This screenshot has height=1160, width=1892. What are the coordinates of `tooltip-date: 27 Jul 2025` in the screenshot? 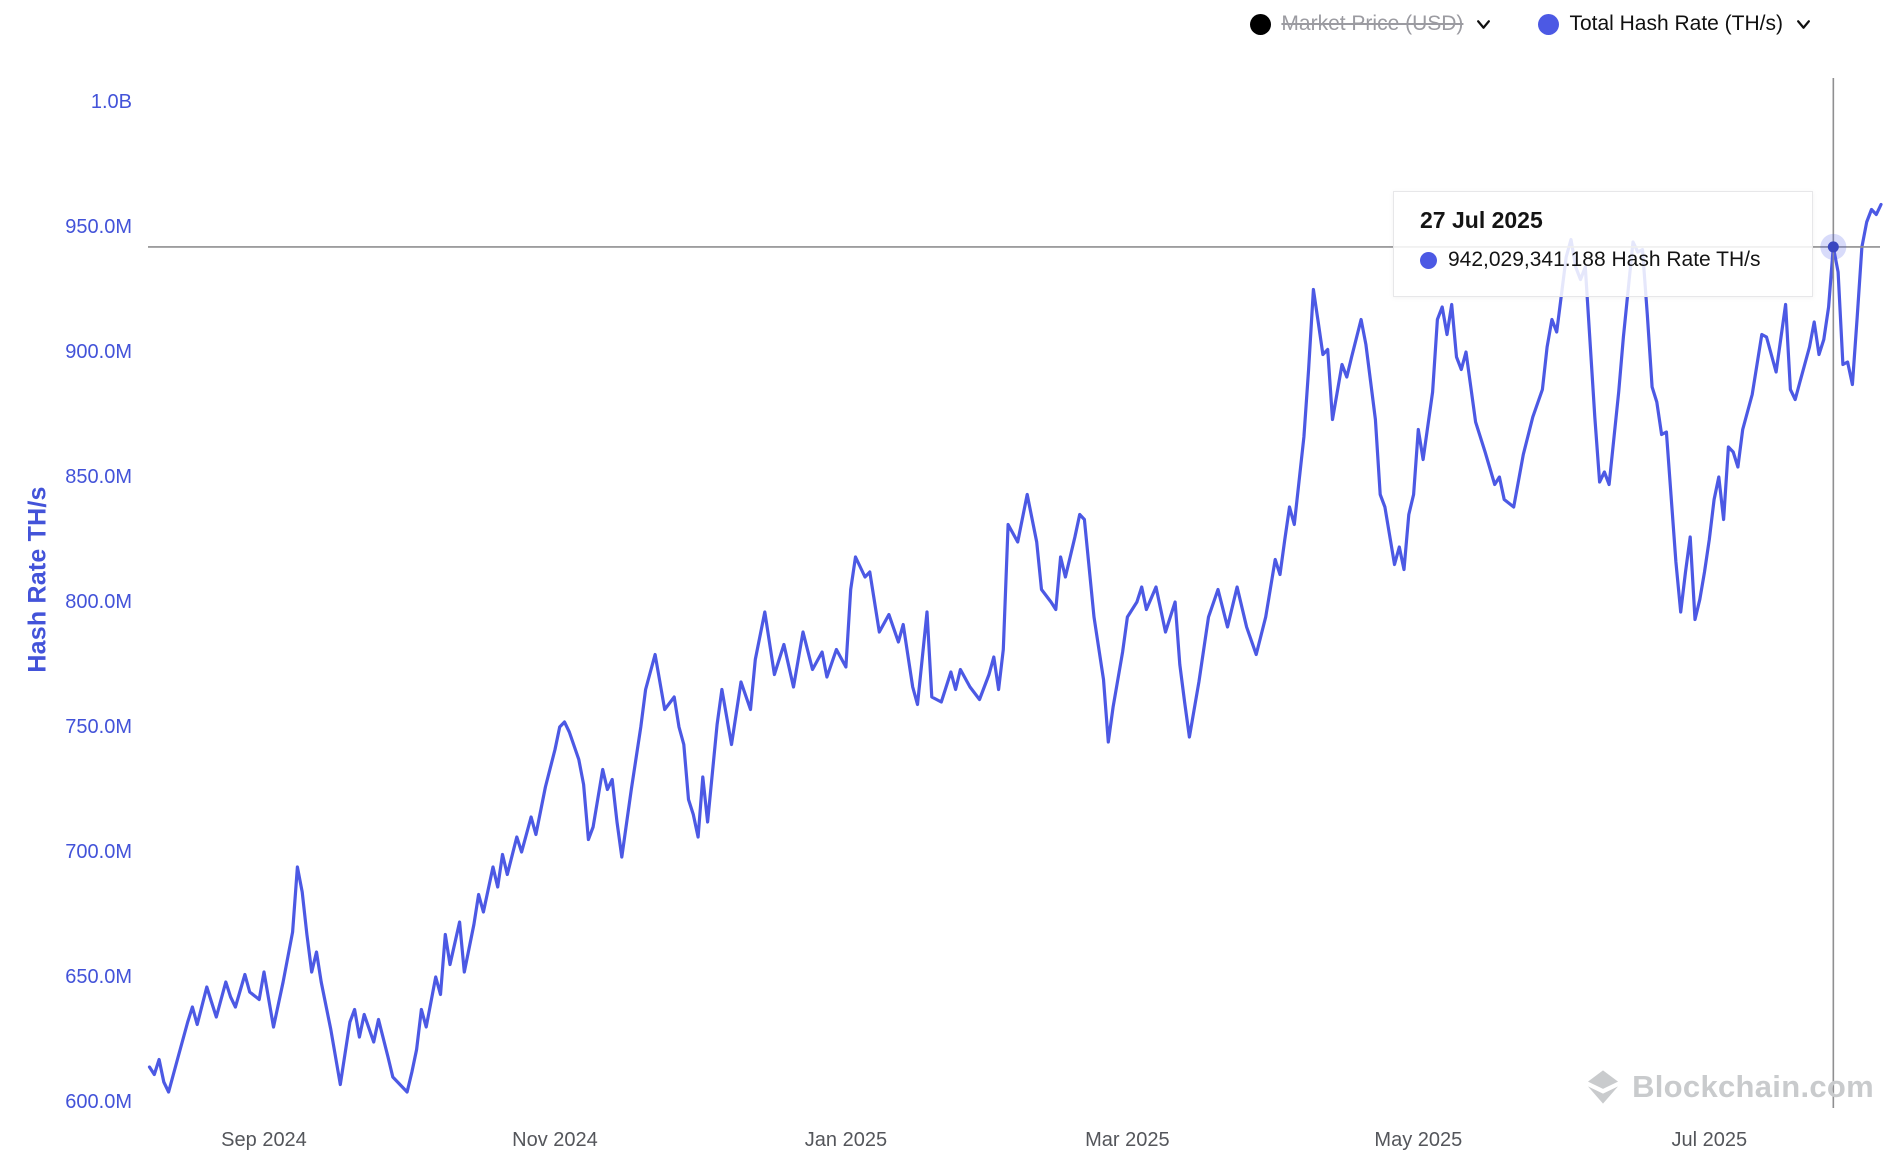 It's located at (1481, 220).